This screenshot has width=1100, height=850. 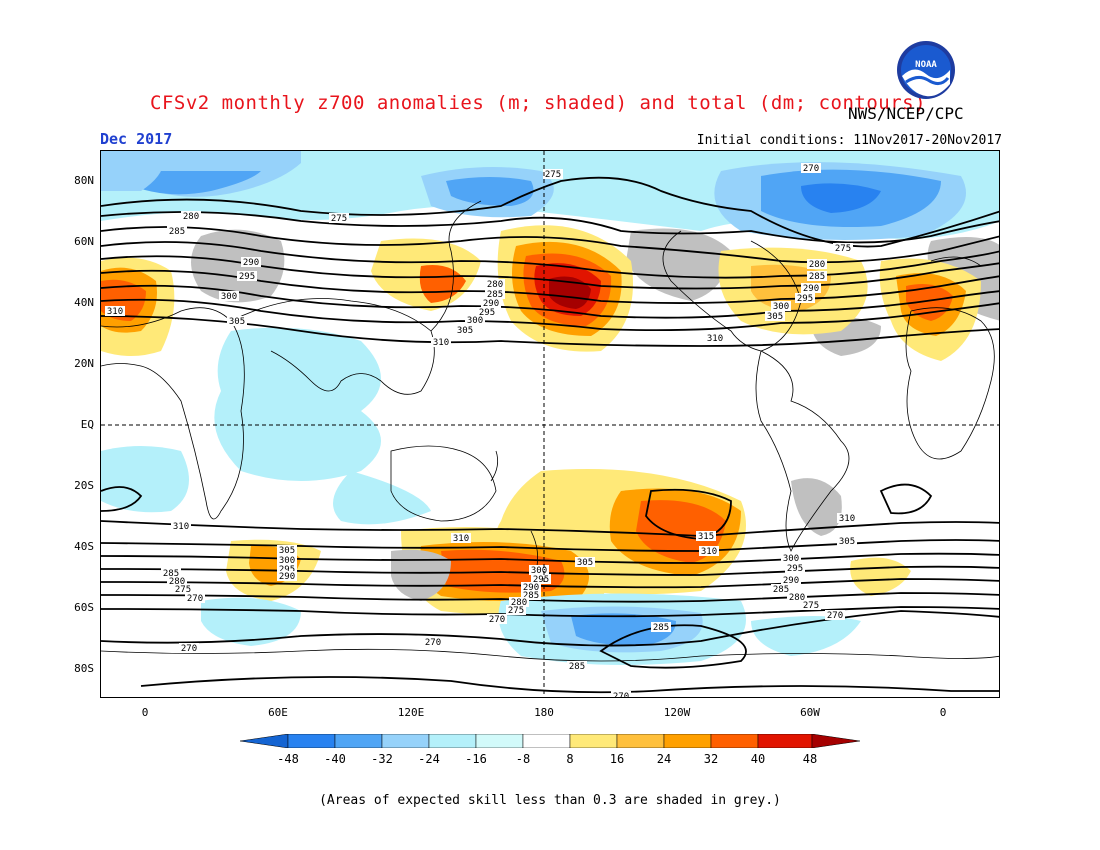 I want to click on colorbar-label: -40, so click(x=335, y=759).